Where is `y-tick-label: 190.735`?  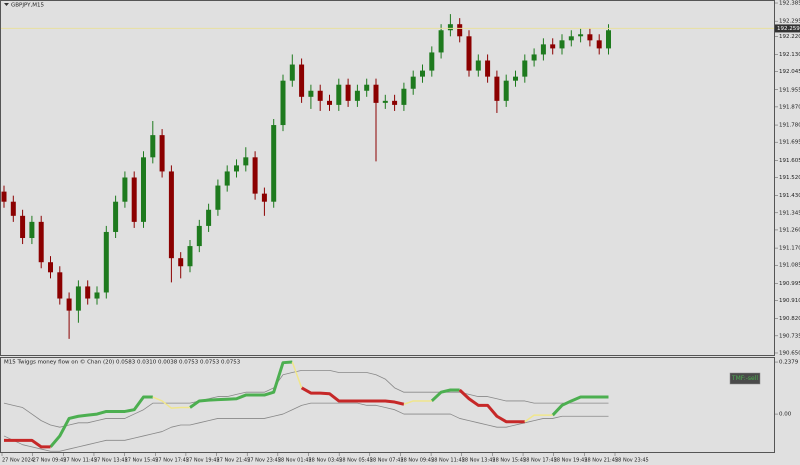
y-tick-label: 190.735 is located at coordinates (789, 336).